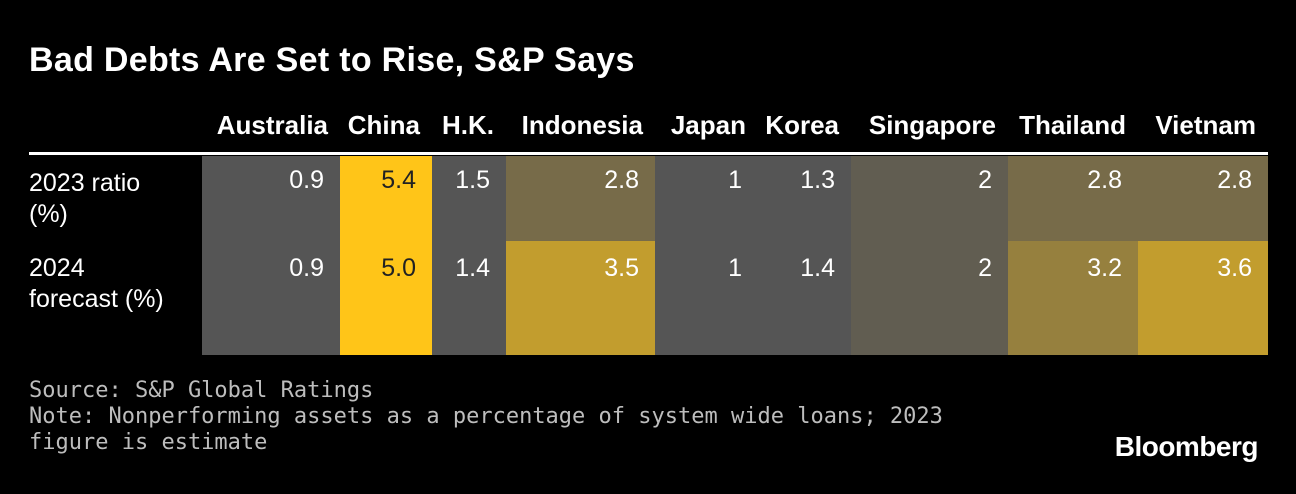 This screenshot has width=1296, height=494. What do you see at coordinates (201, 390) in the screenshot?
I see `source-note: Source: S&P Global Ratings` at bounding box center [201, 390].